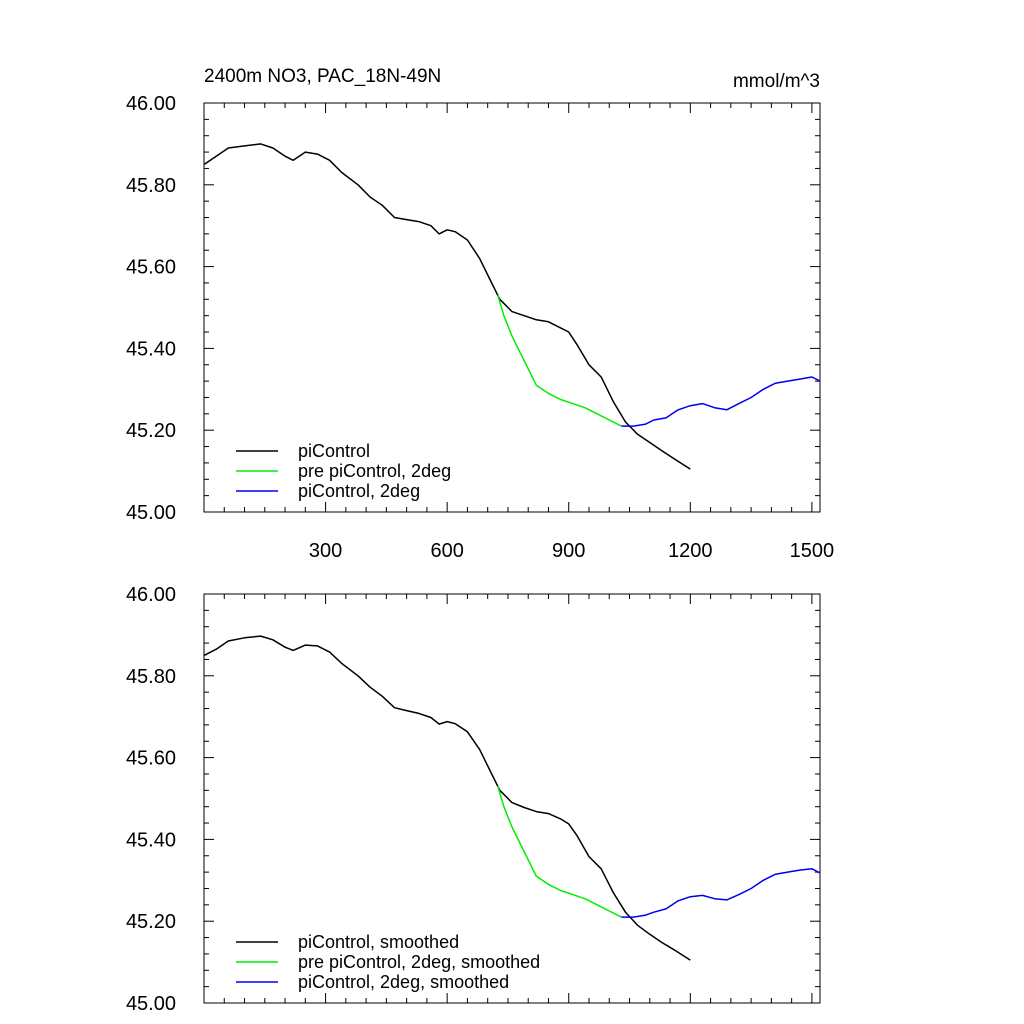  Describe the element at coordinates (419, 962) in the screenshot. I see `legend-label: pre piControl, 2deg, smoothed` at that location.